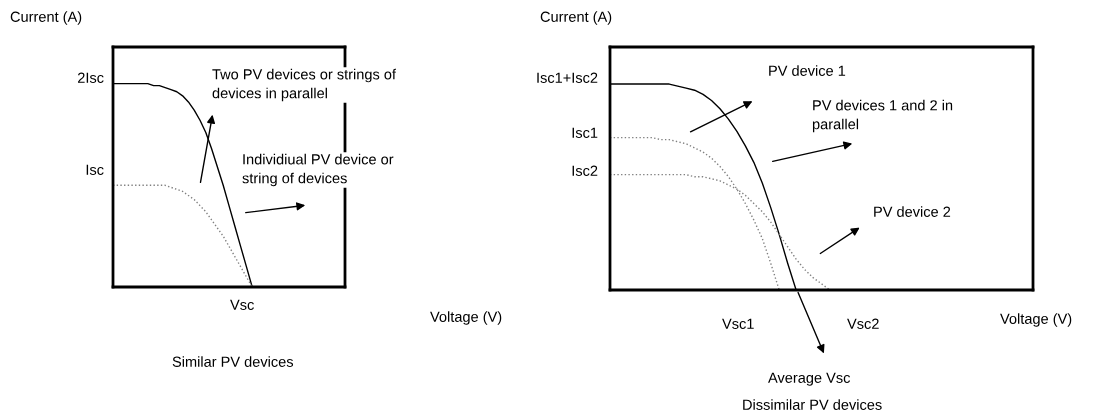  What do you see at coordinates (567, 77) in the screenshot?
I see `text: Isc1+Isc2` at bounding box center [567, 77].